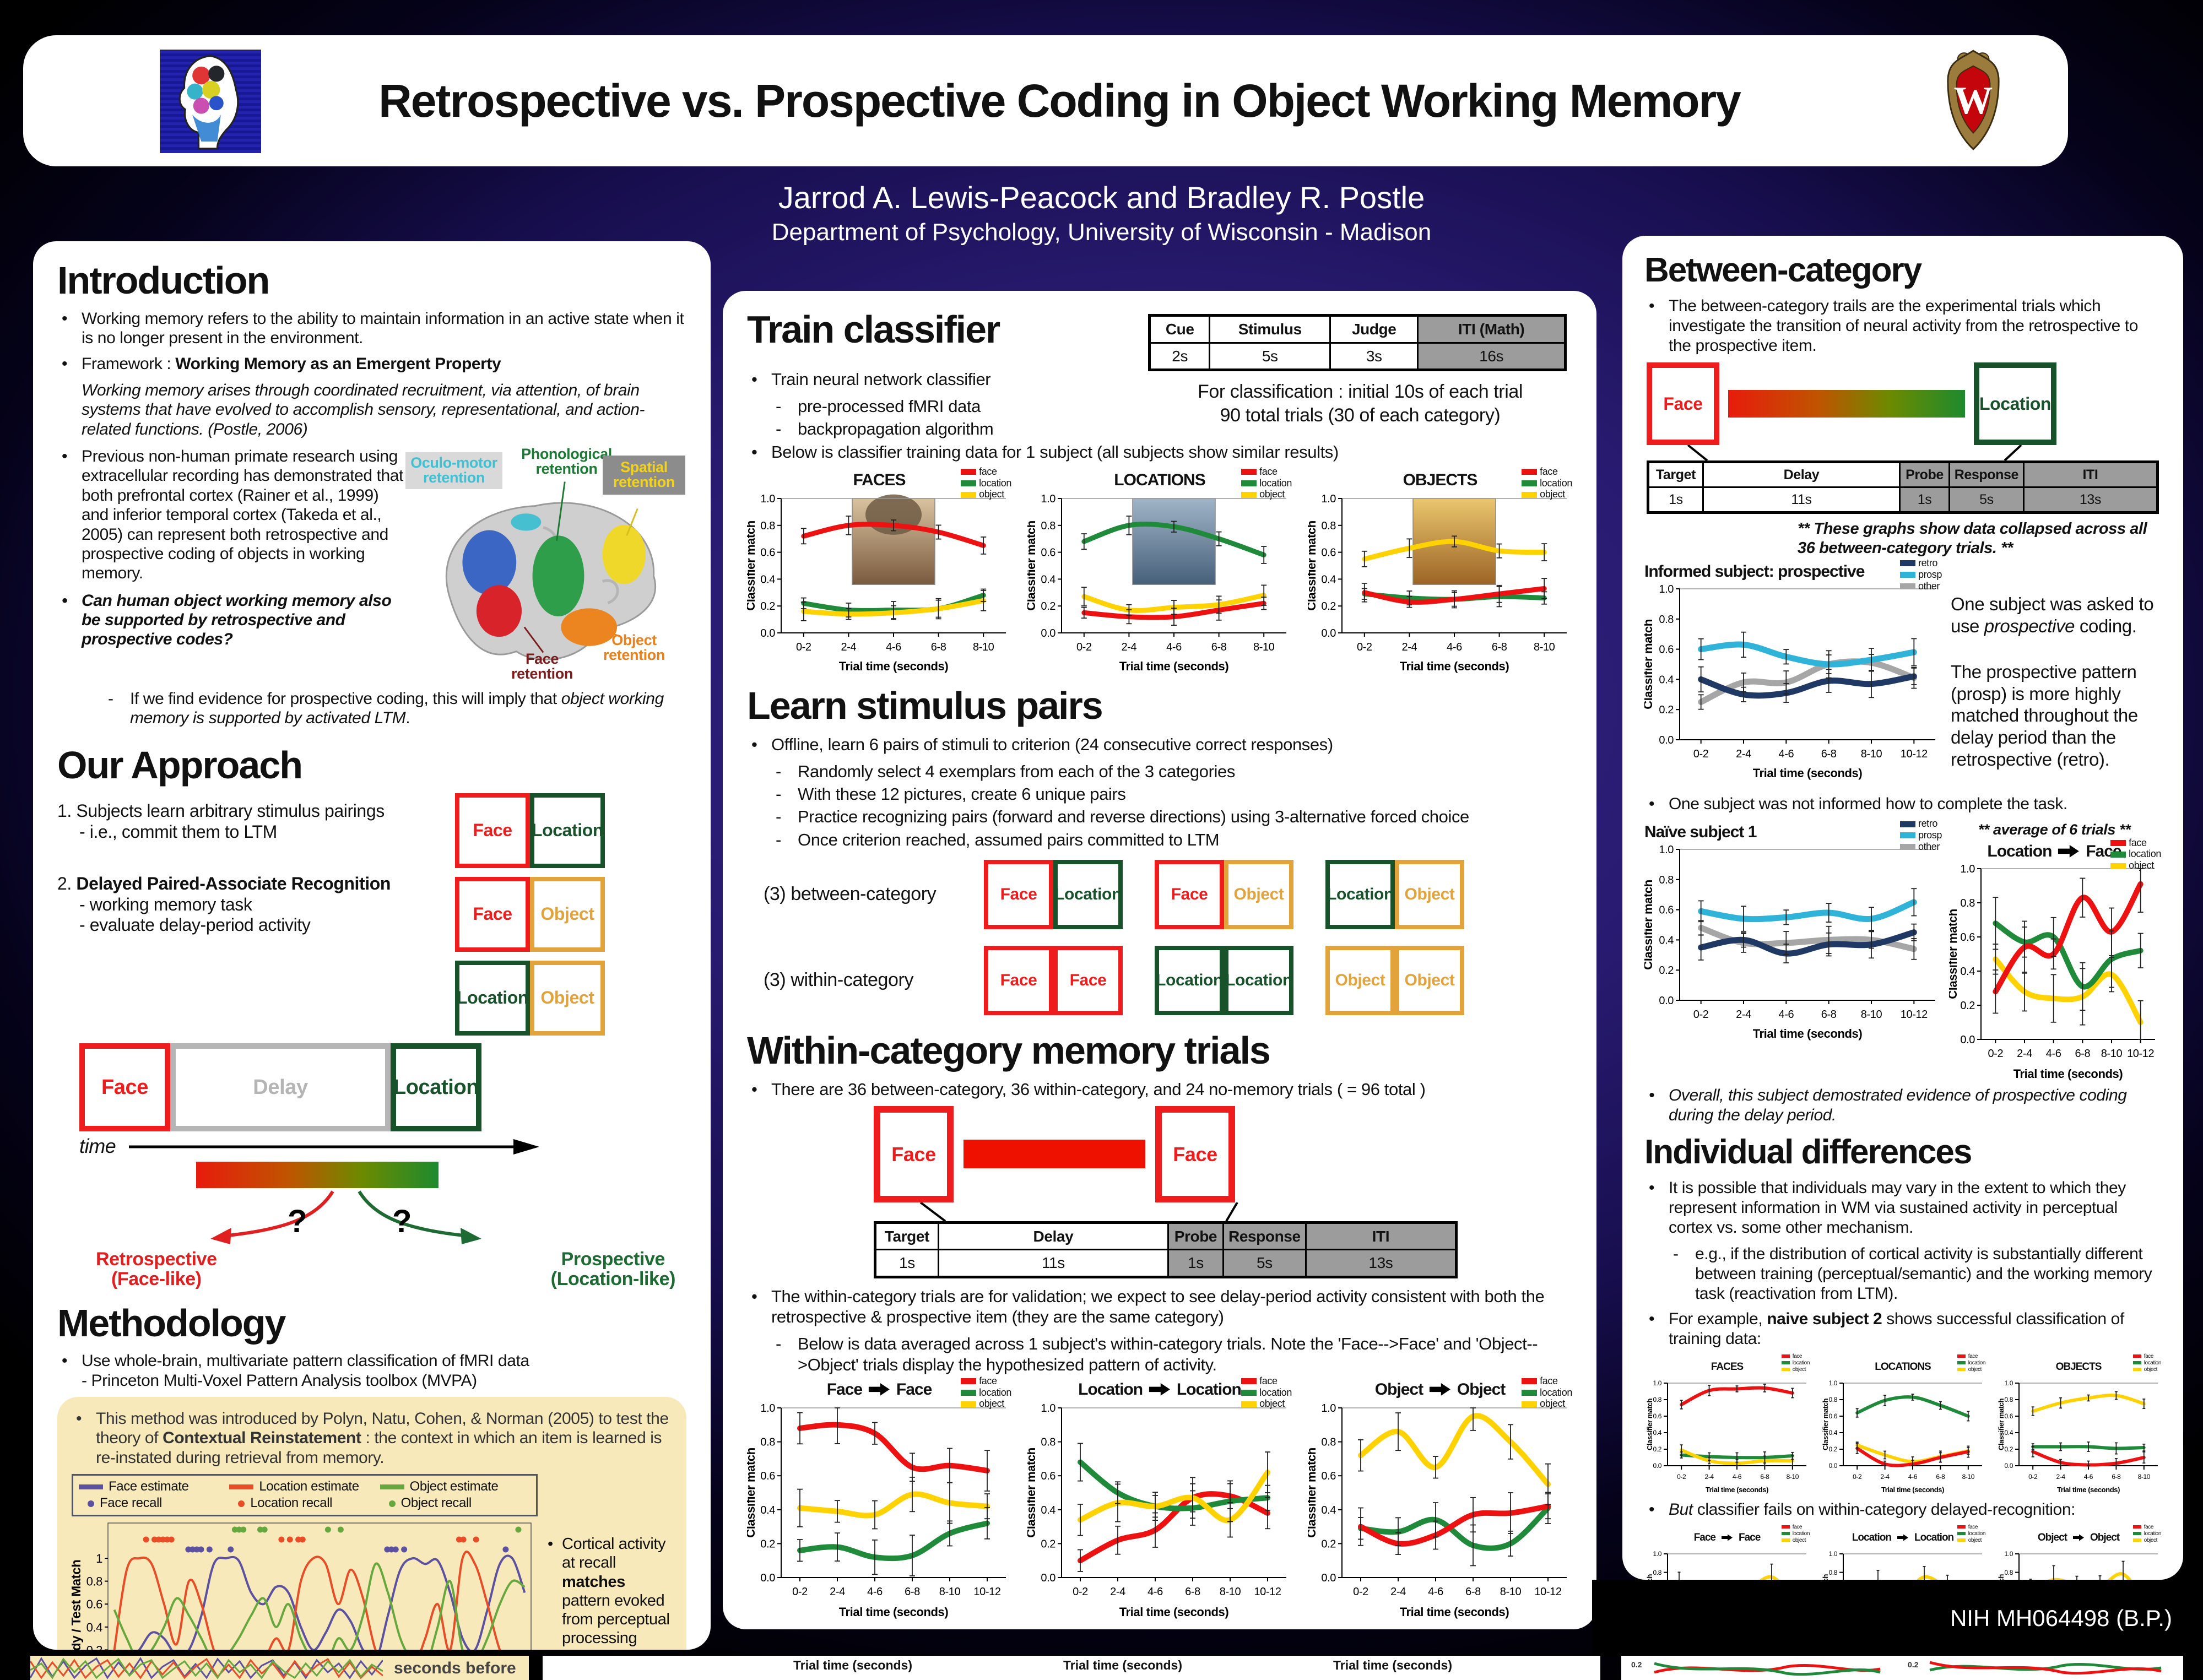  Describe the element at coordinates (1357, 343) in the screenshot. I see `train-trial-table: Cue Stimulus Judge ITI (Math) 2s 5s 3s 16s` at that location.